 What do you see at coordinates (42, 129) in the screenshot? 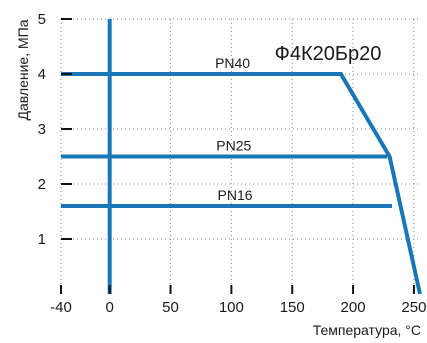
I see `y-tick-label: 3` at bounding box center [42, 129].